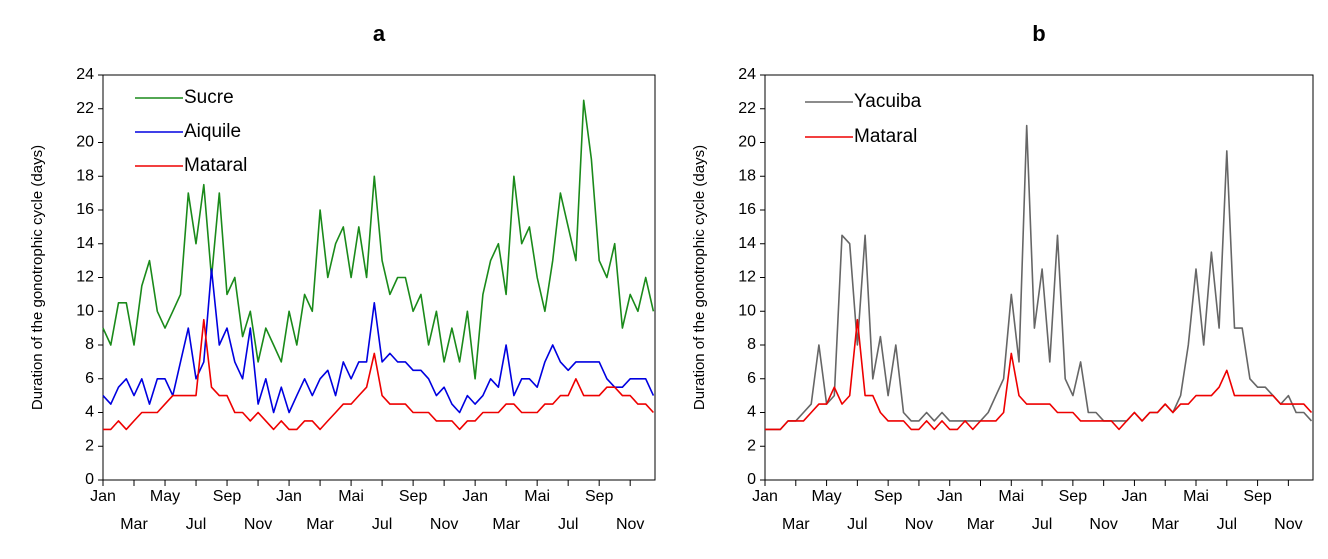  Describe the element at coordinates (888, 101) in the screenshot. I see `legend-label: Yacuiba` at that location.